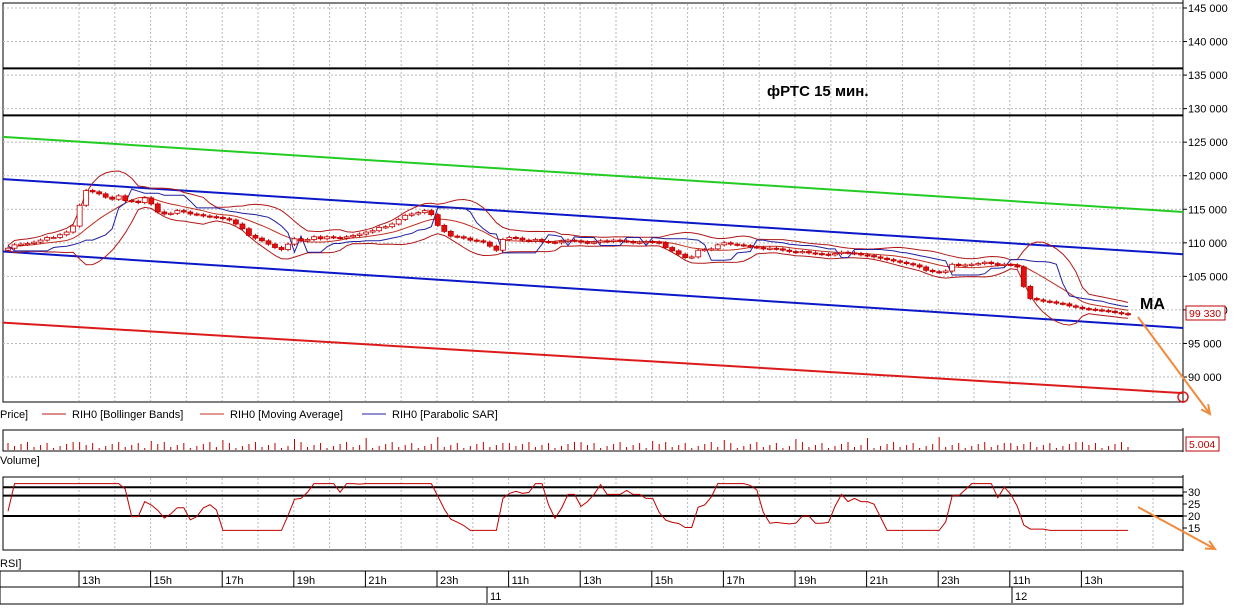 This screenshot has height=610, width=1237. What do you see at coordinates (1205, 378) in the screenshot?
I see `price-tick-label: 90 000` at bounding box center [1205, 378].